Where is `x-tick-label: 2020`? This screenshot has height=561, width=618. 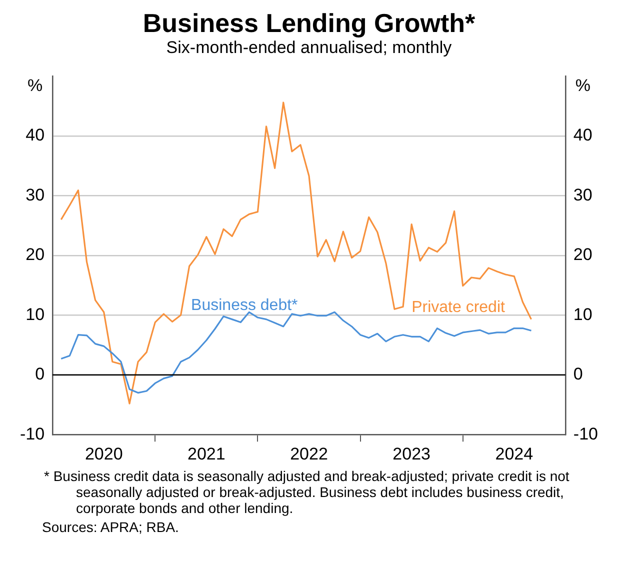
x-tick-label: 2020 is located at coordinates (103, 454).